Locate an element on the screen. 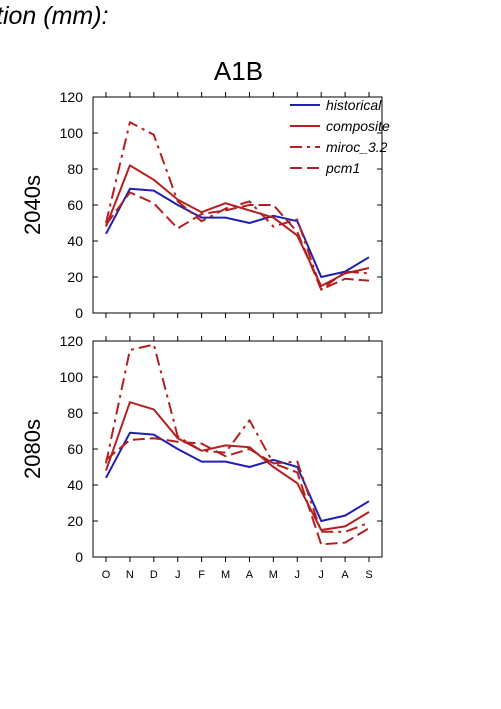  x-tick-label: F is located at coordinates (201, 575).